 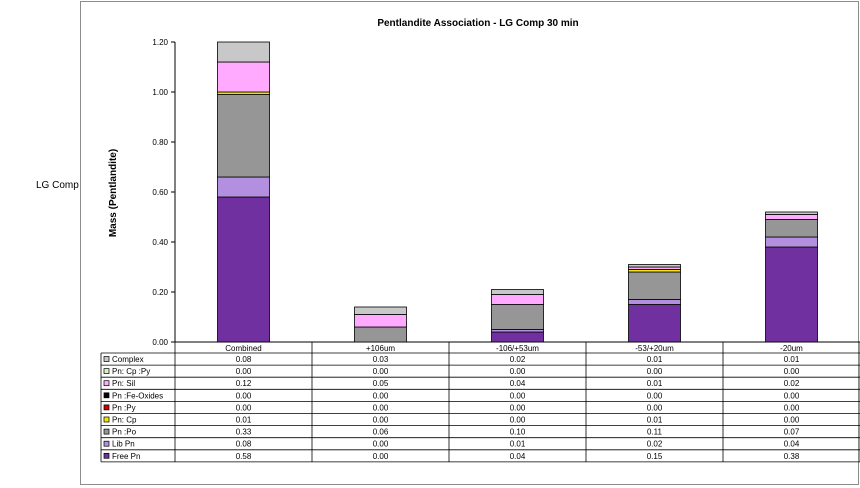 What do you see at coordinates (123, 383) in the screenshot?
I see `series-name: Pn: Sil` at bounding box center [123, 383].